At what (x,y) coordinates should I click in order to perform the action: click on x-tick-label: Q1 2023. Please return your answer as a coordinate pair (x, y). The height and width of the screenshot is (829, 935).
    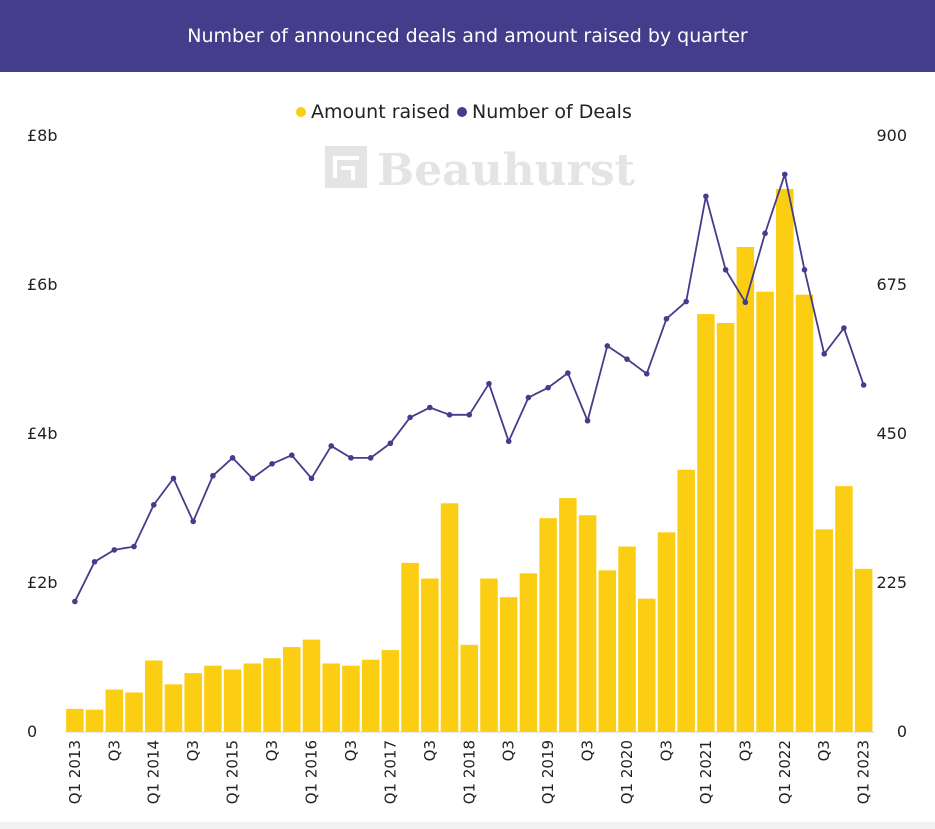
    Looking at the image, I should click on (864, 772).